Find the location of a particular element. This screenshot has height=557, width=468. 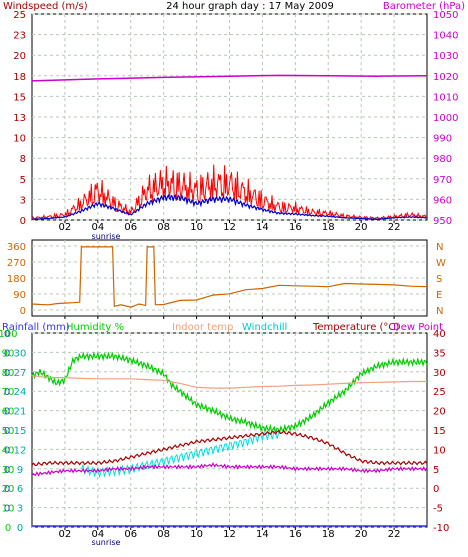

baro-y-tick: 970 is located at coordinates (442, 180).